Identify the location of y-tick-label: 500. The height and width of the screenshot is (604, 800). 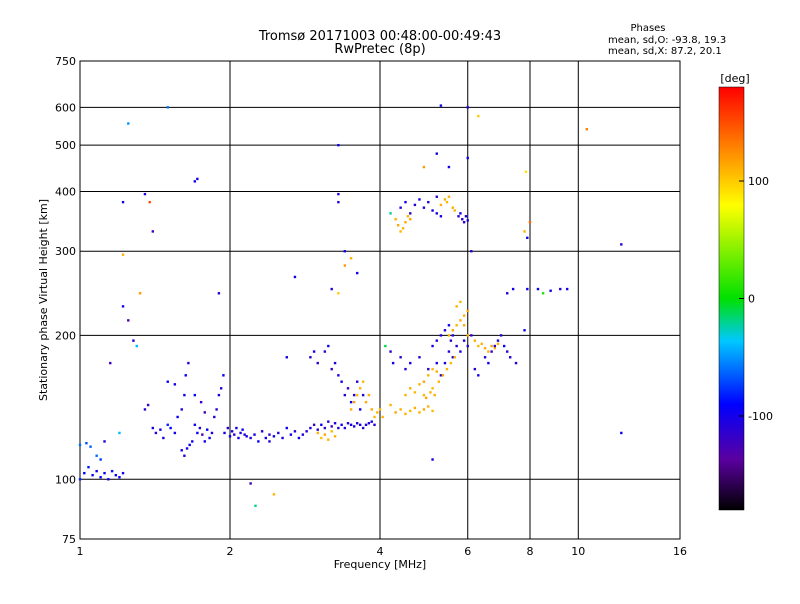
(65, 145).